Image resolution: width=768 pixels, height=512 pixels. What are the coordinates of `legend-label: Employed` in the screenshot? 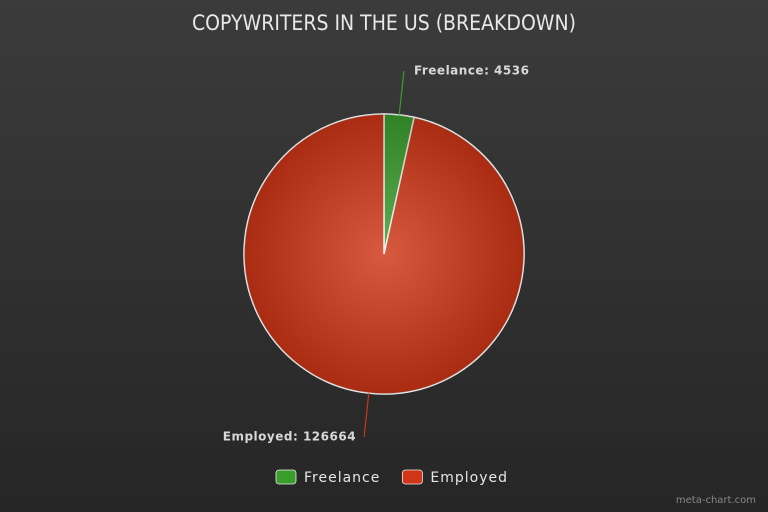 It's located at (469, 478).